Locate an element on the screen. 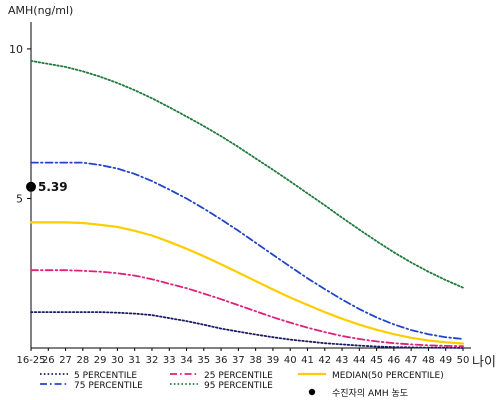 The width and height of the screenshot is (500, 400). x-tick-label: 35 is located at coordinates (203, 360).